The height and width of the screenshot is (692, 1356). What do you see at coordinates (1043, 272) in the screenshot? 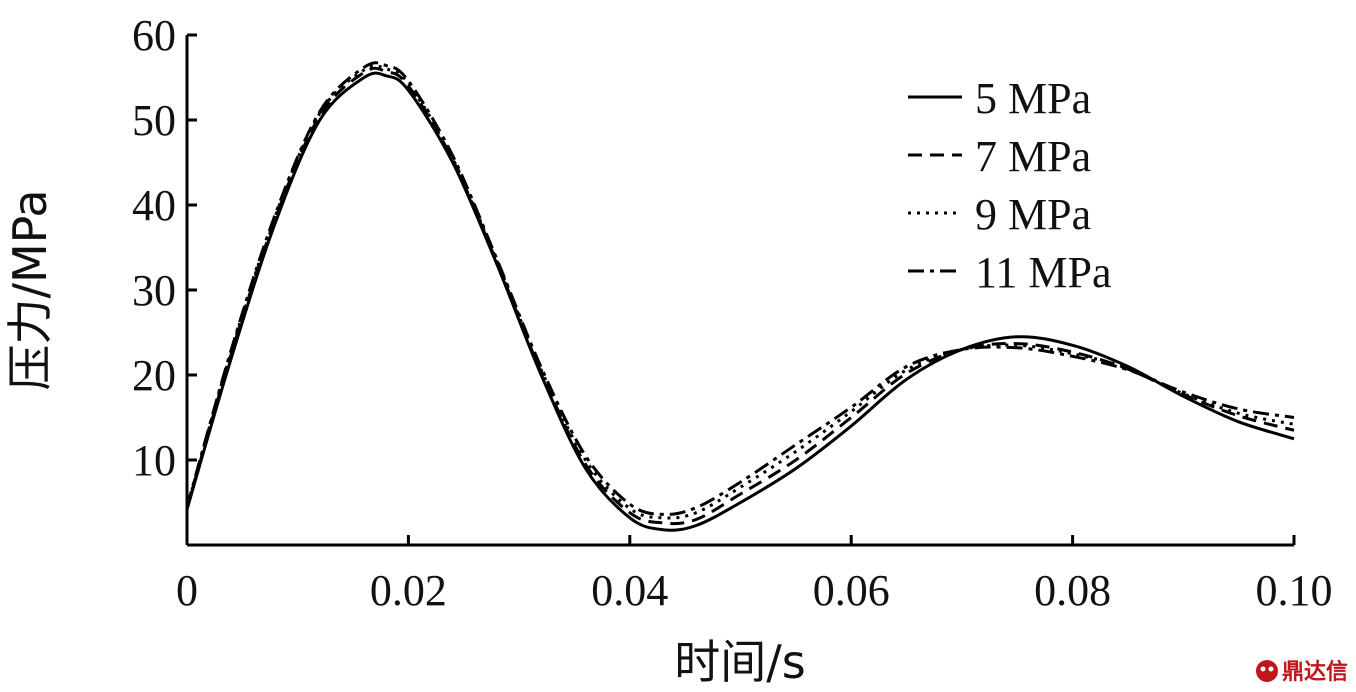
I see `legend-label: 11 MPa` at bounding box center [1043, 272].